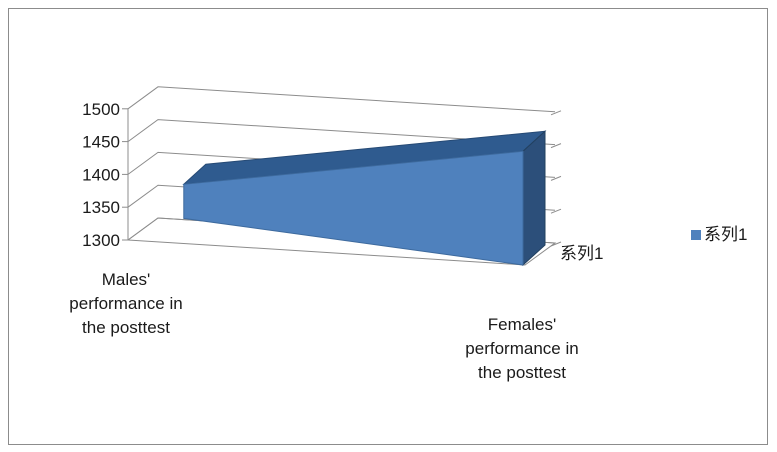  Describe the element at coordinates (581, 253) in the screenshot. I see `depth-axis-label: 系列1` at that location.